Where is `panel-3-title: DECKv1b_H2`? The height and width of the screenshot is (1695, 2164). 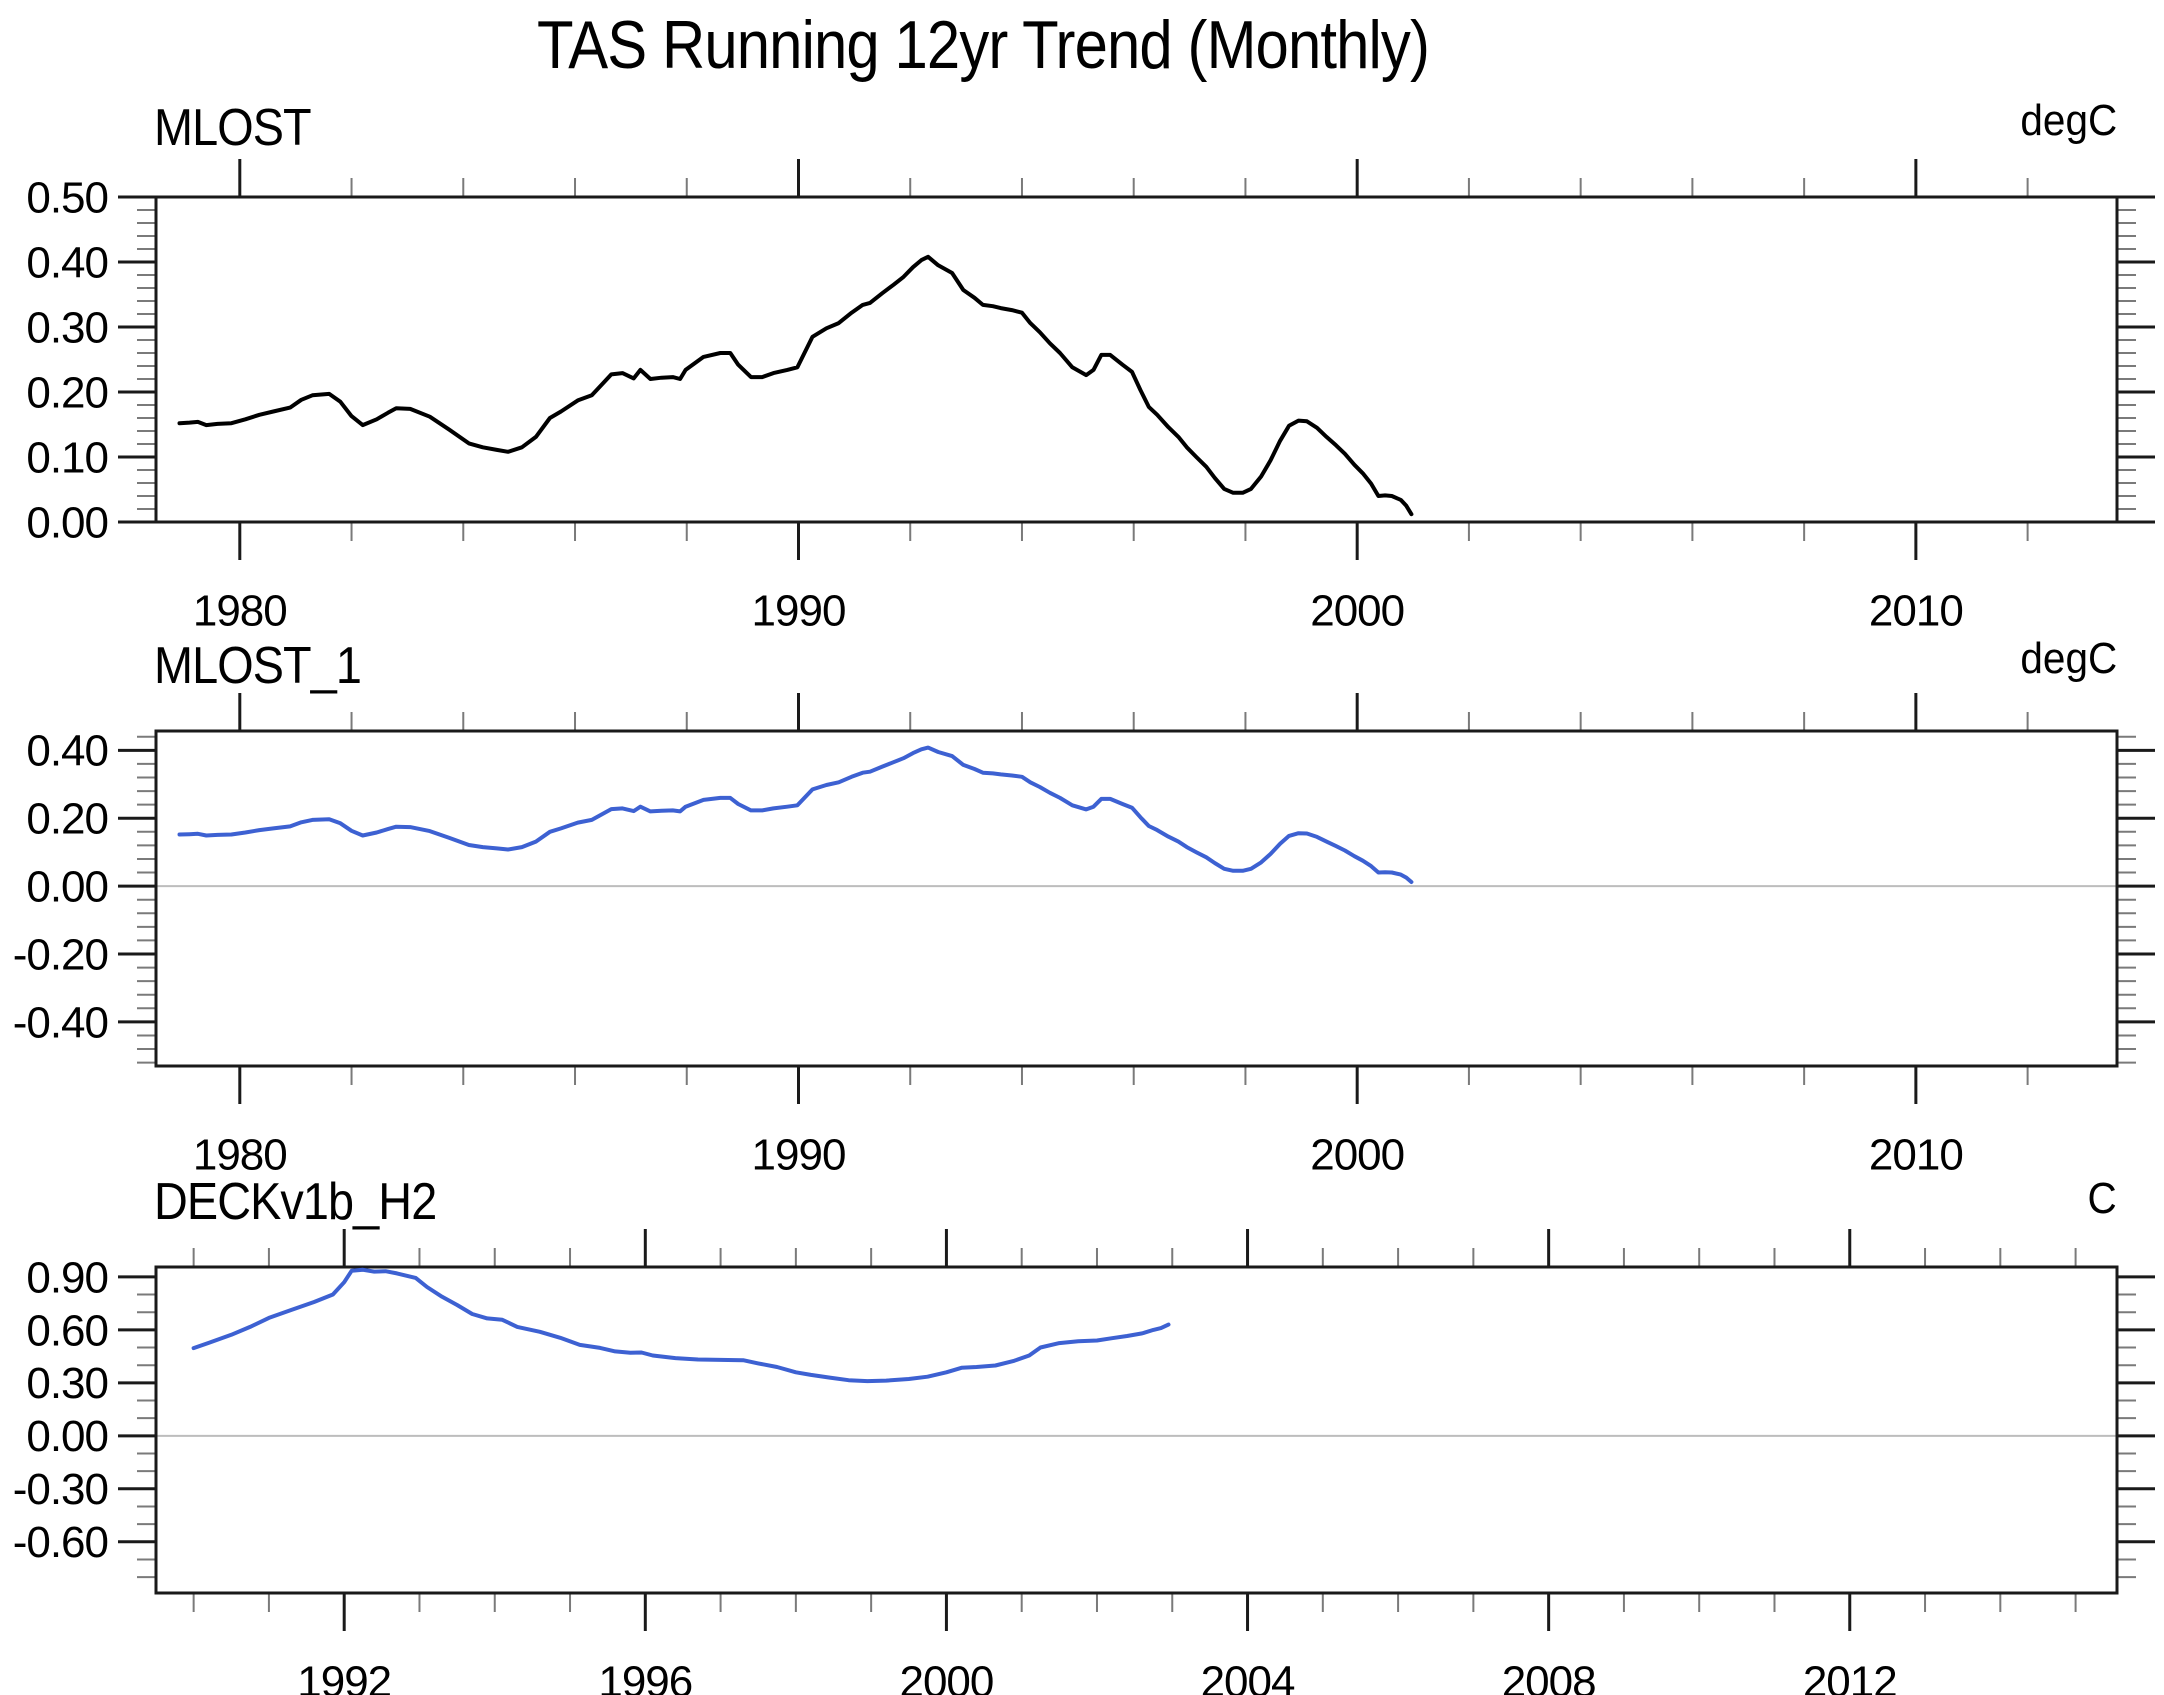 panel-3-title: DECKv1b_H2 is located at coordinates (295, 1202).